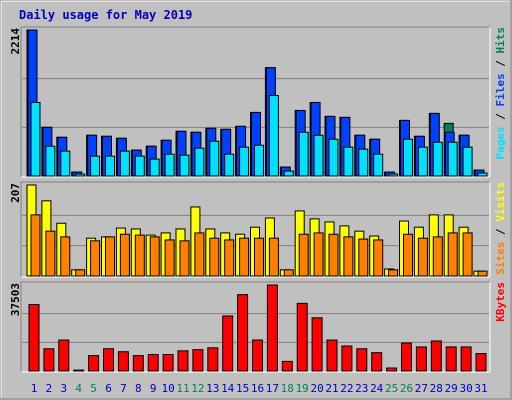  What do you see at coordinates (377, 388) in the screenshot?
I see `x-tick-label: 24` at bounding box center [377, 388].